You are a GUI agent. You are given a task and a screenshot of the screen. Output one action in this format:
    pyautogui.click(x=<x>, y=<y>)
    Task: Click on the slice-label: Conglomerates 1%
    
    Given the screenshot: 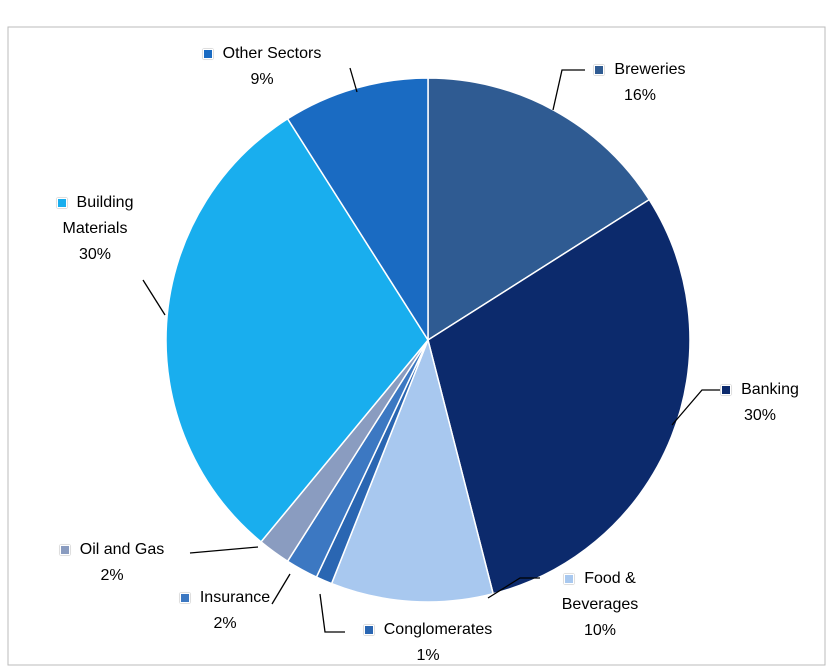 What is the action you would take?
    pyautogui.click(x=428, y=643)
    